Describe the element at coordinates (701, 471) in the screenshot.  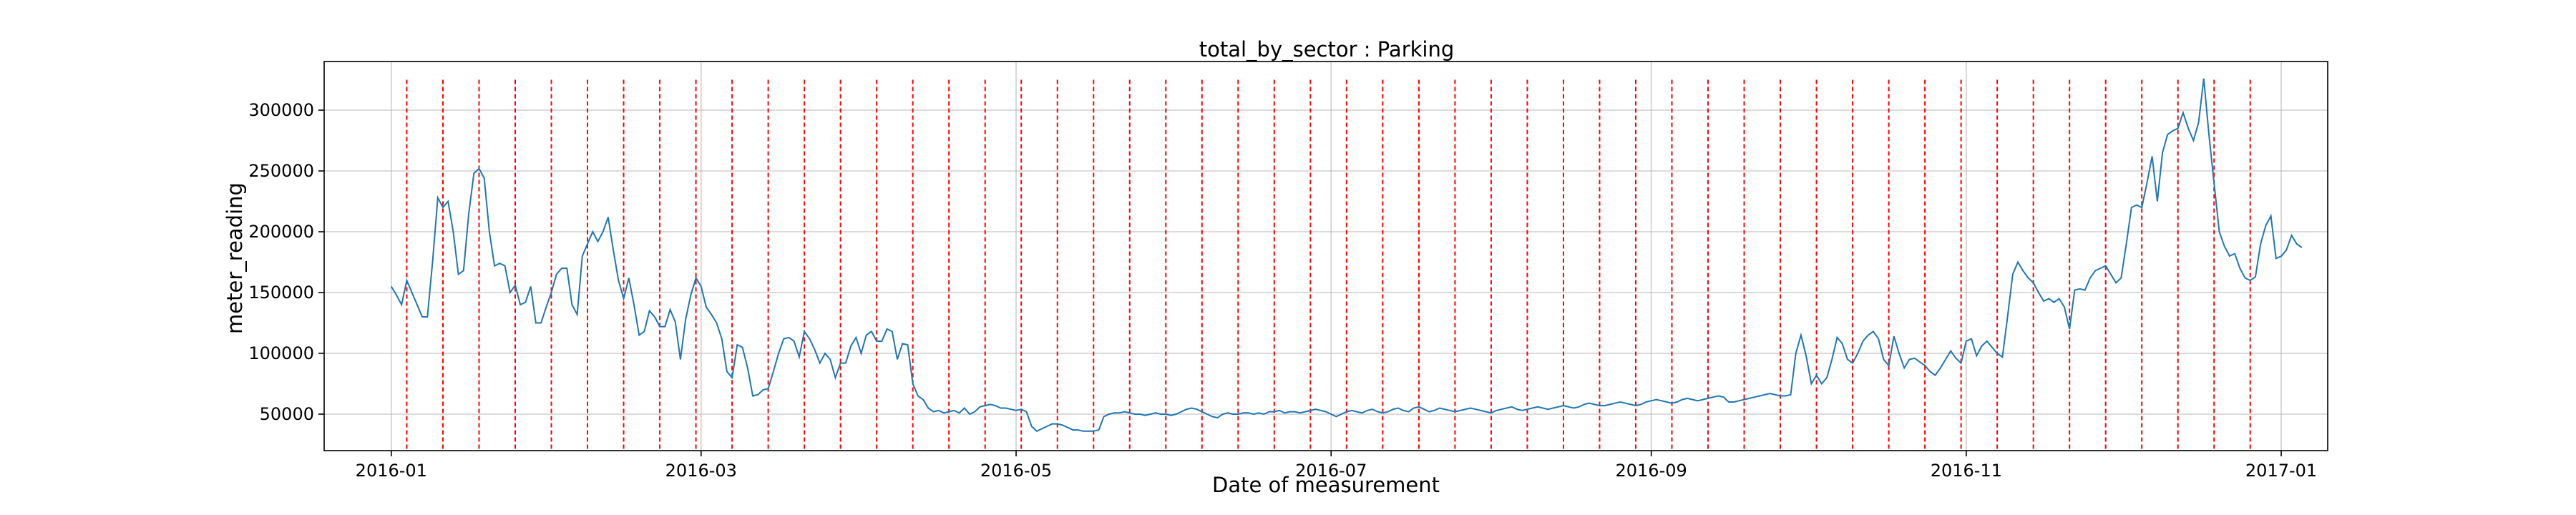
I see `x-tick-label: 2016-03` at that location.